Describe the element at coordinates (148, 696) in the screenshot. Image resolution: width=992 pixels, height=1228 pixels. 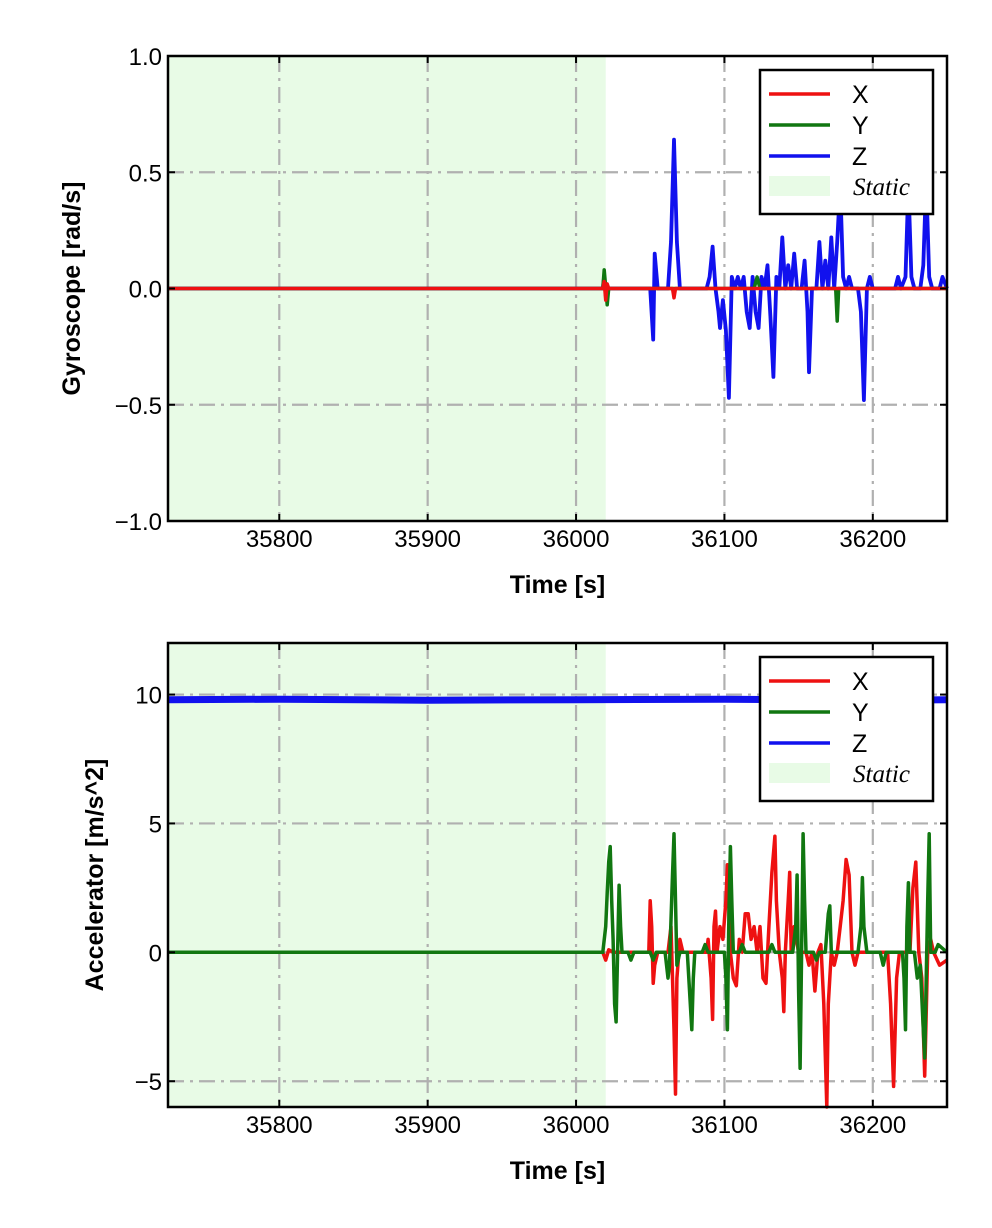
I see `y-tick-label: 10` at that location.